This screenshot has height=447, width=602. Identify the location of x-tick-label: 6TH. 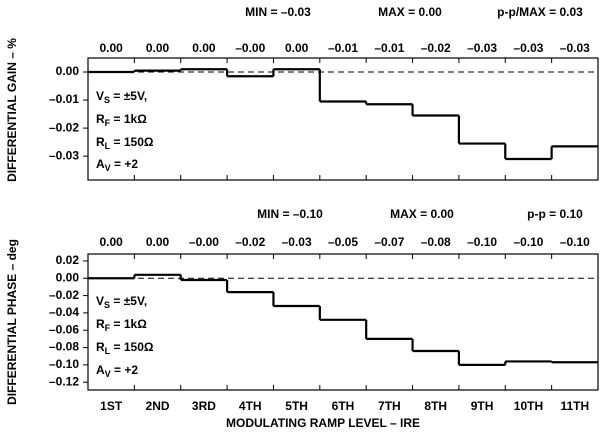
(343, 406).